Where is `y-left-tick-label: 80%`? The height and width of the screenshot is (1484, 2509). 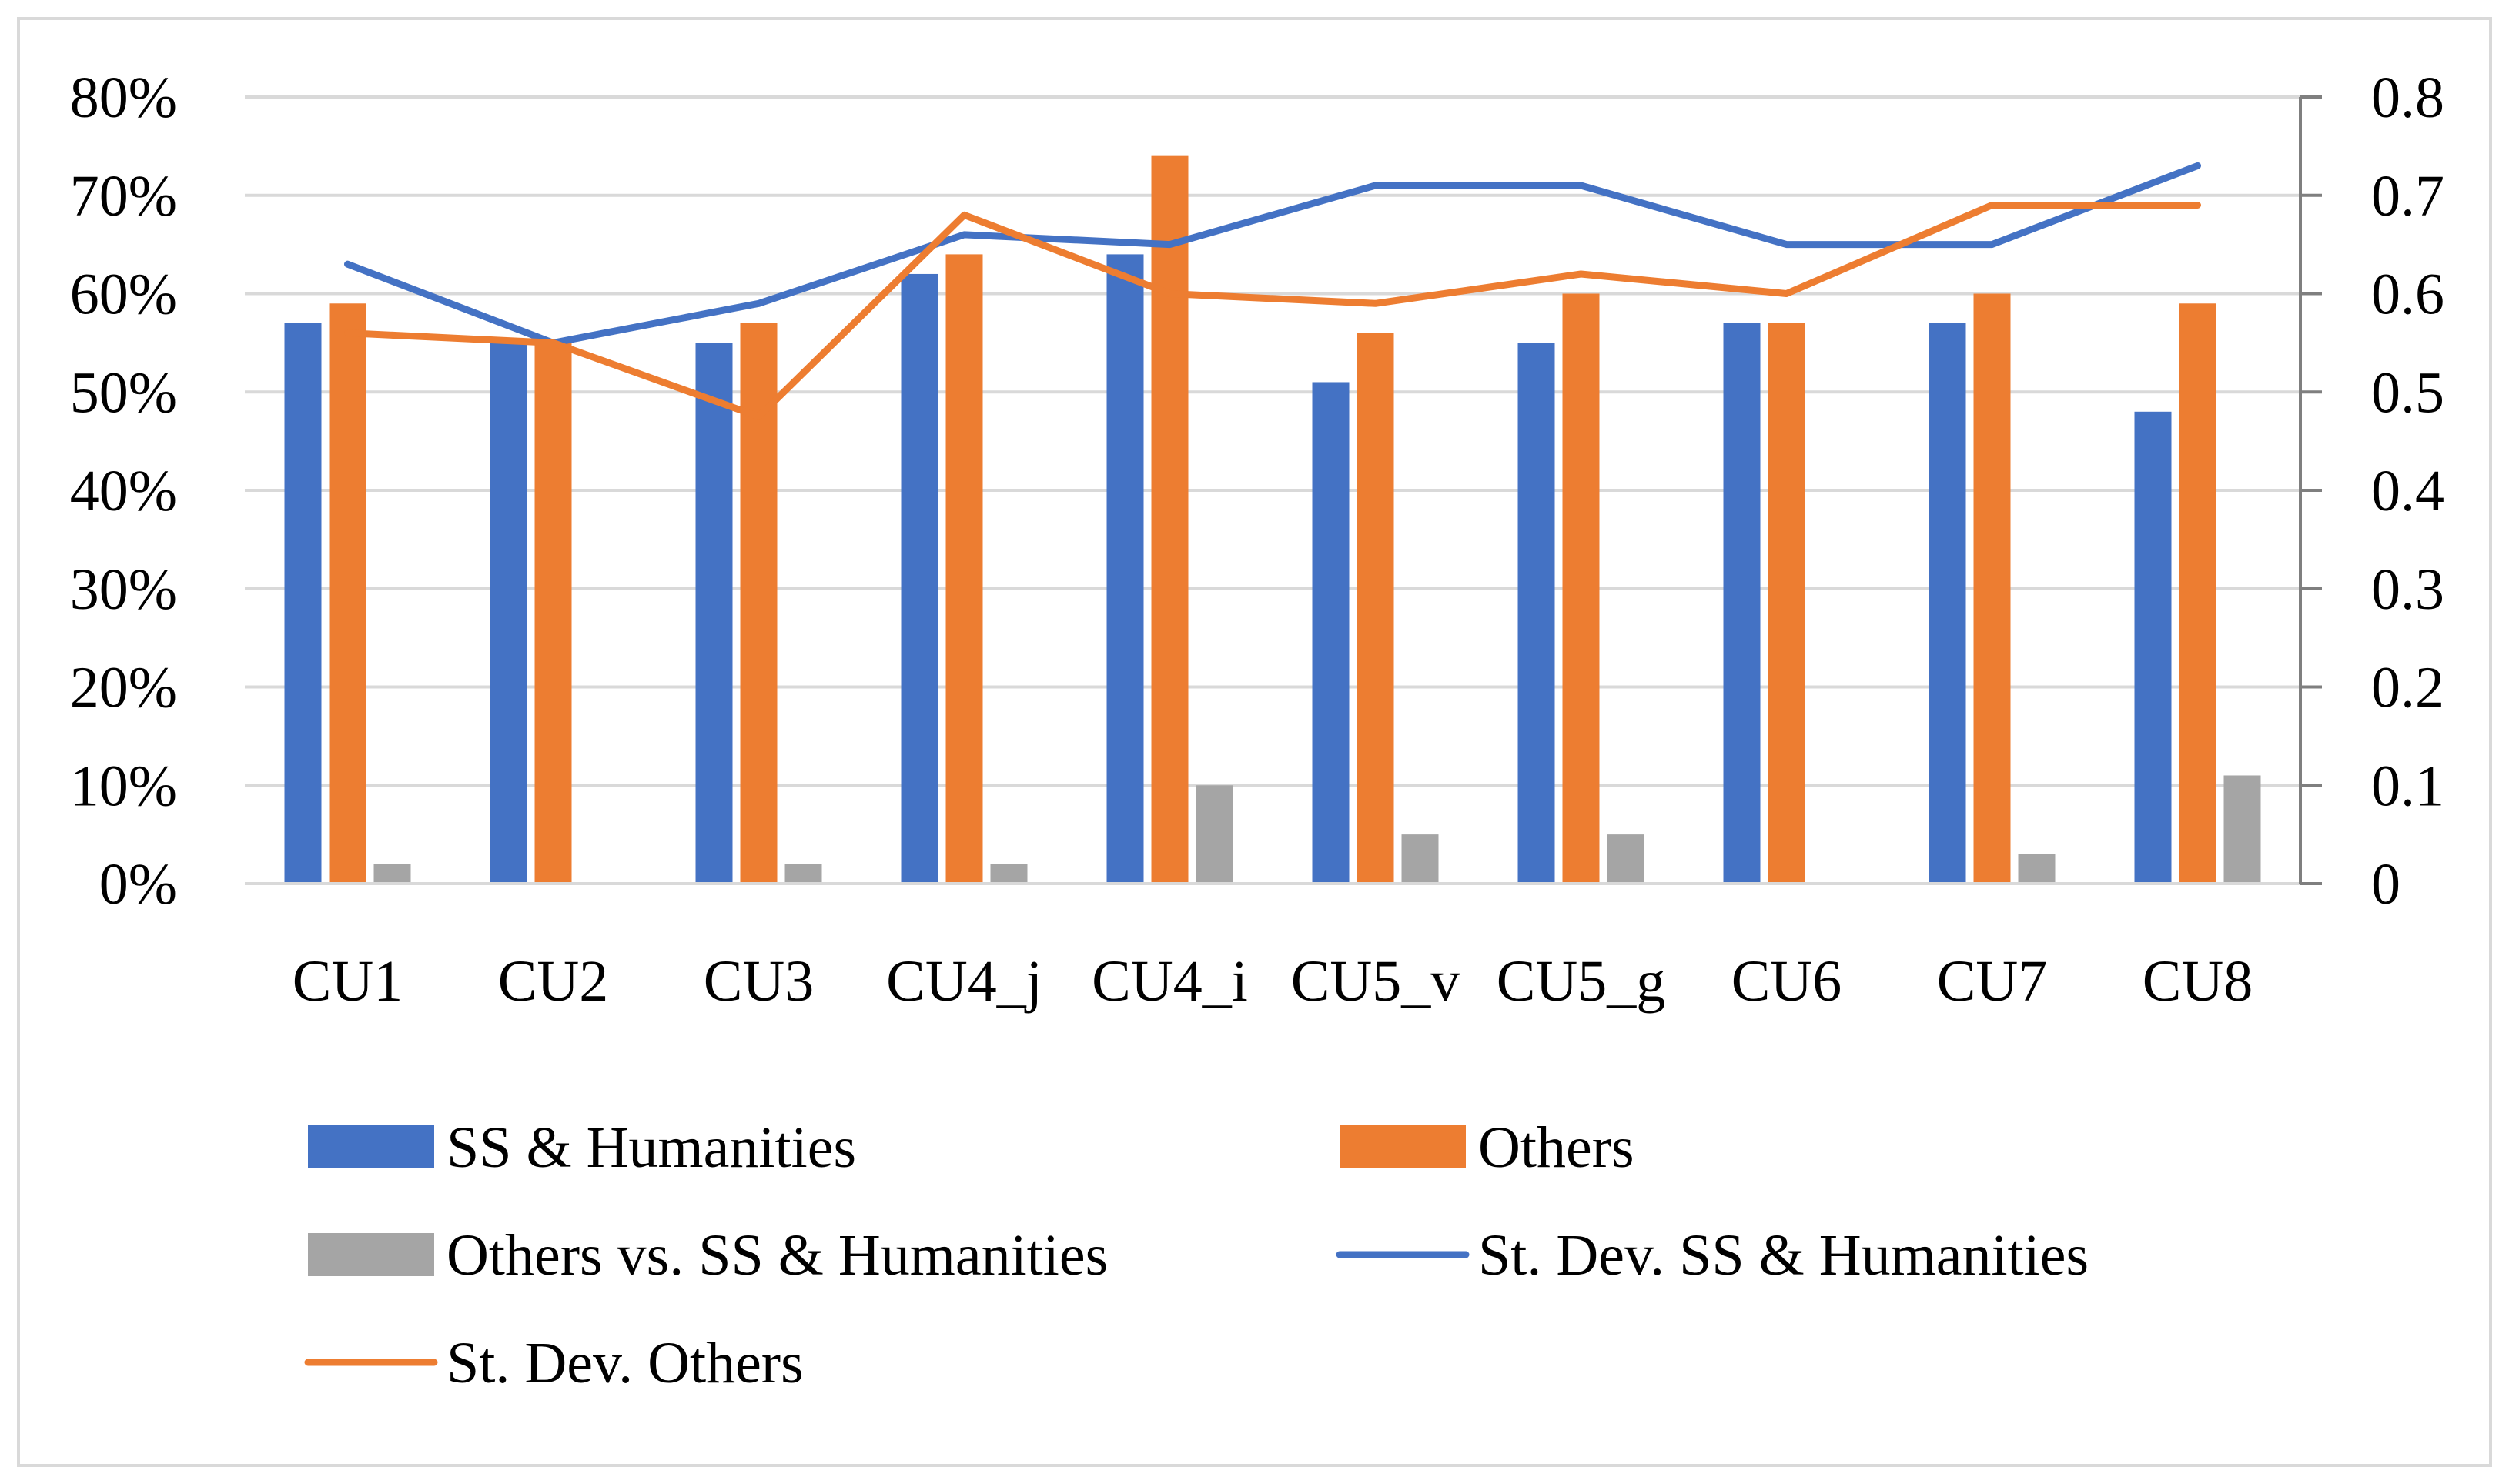 y-left-tick-label: 80% is located at coordinates (123, 98).